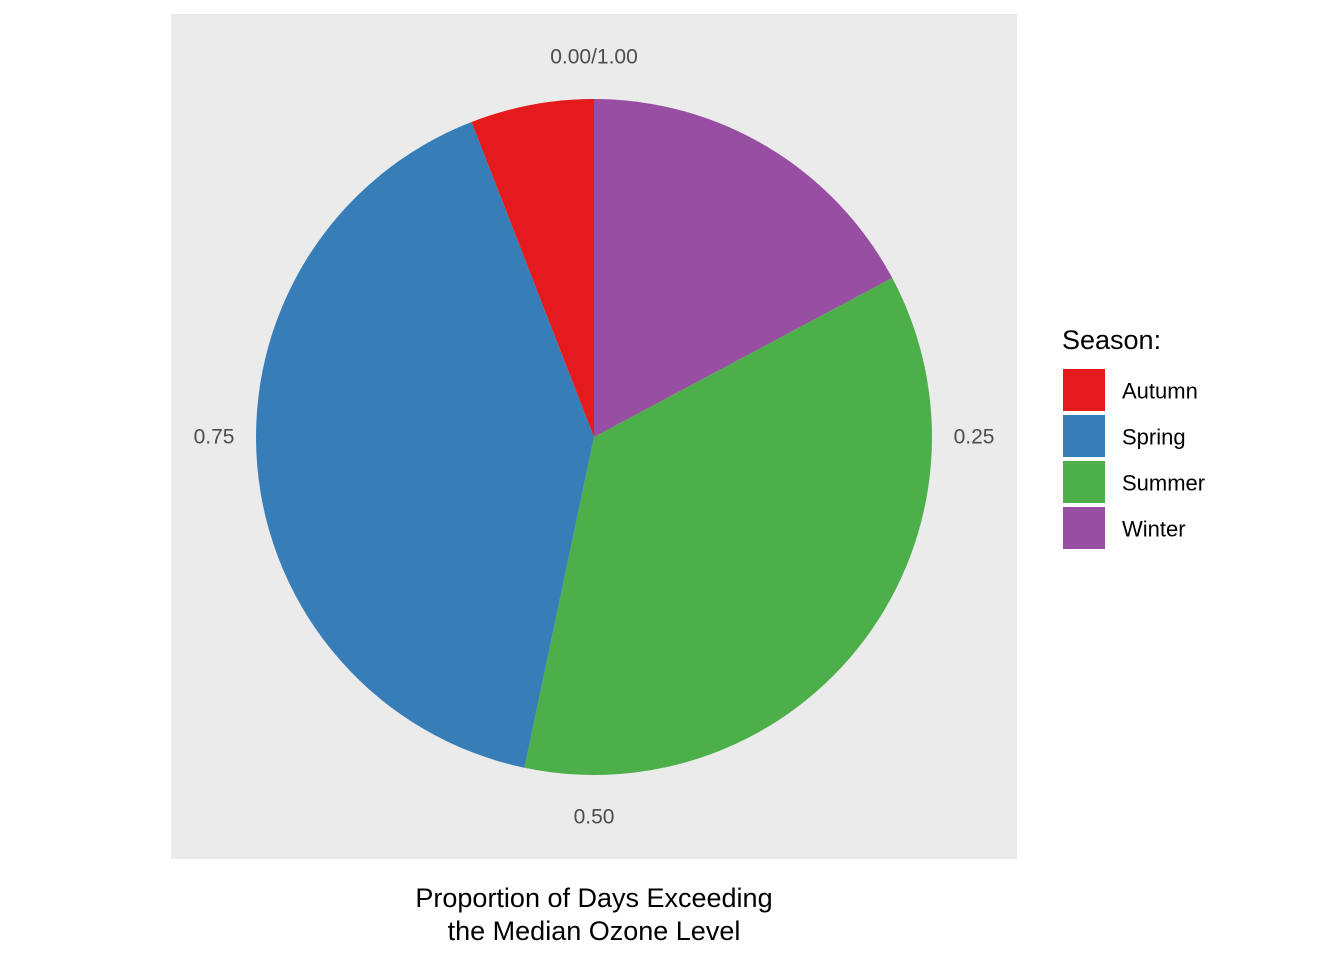 The image size is (1344, 960). I want to click on x-axis-label-line-1: Proportion of Days Exceeding, so click(593, 898).